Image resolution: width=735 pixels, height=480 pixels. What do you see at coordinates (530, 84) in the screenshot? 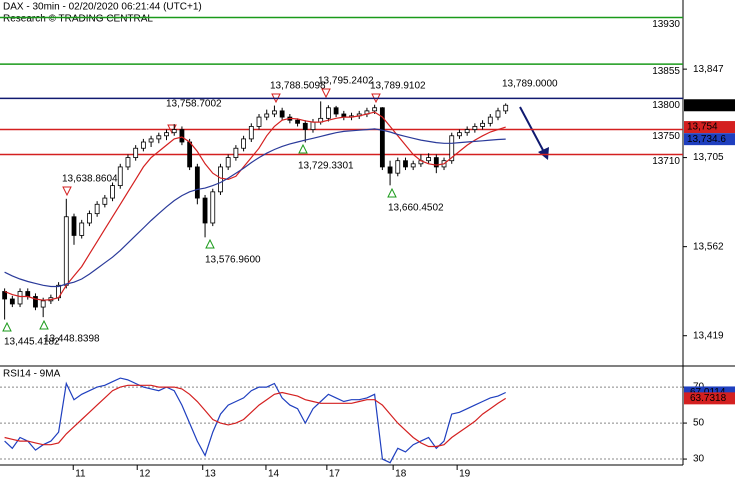
I see `annotation: 13,789.0000` at bounding box center [530, 84].